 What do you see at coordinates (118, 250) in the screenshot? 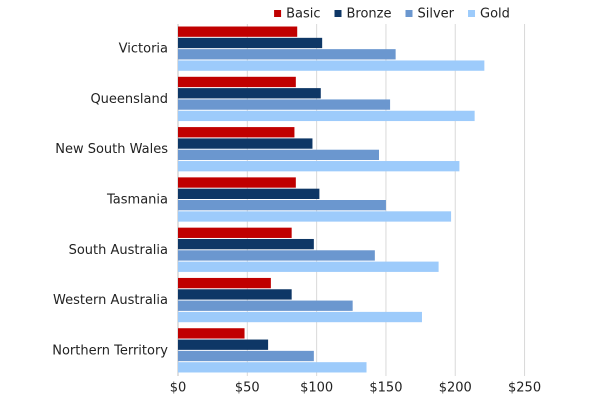
I see `y-tick-label: South Australia` at bounding box center [118, 250].